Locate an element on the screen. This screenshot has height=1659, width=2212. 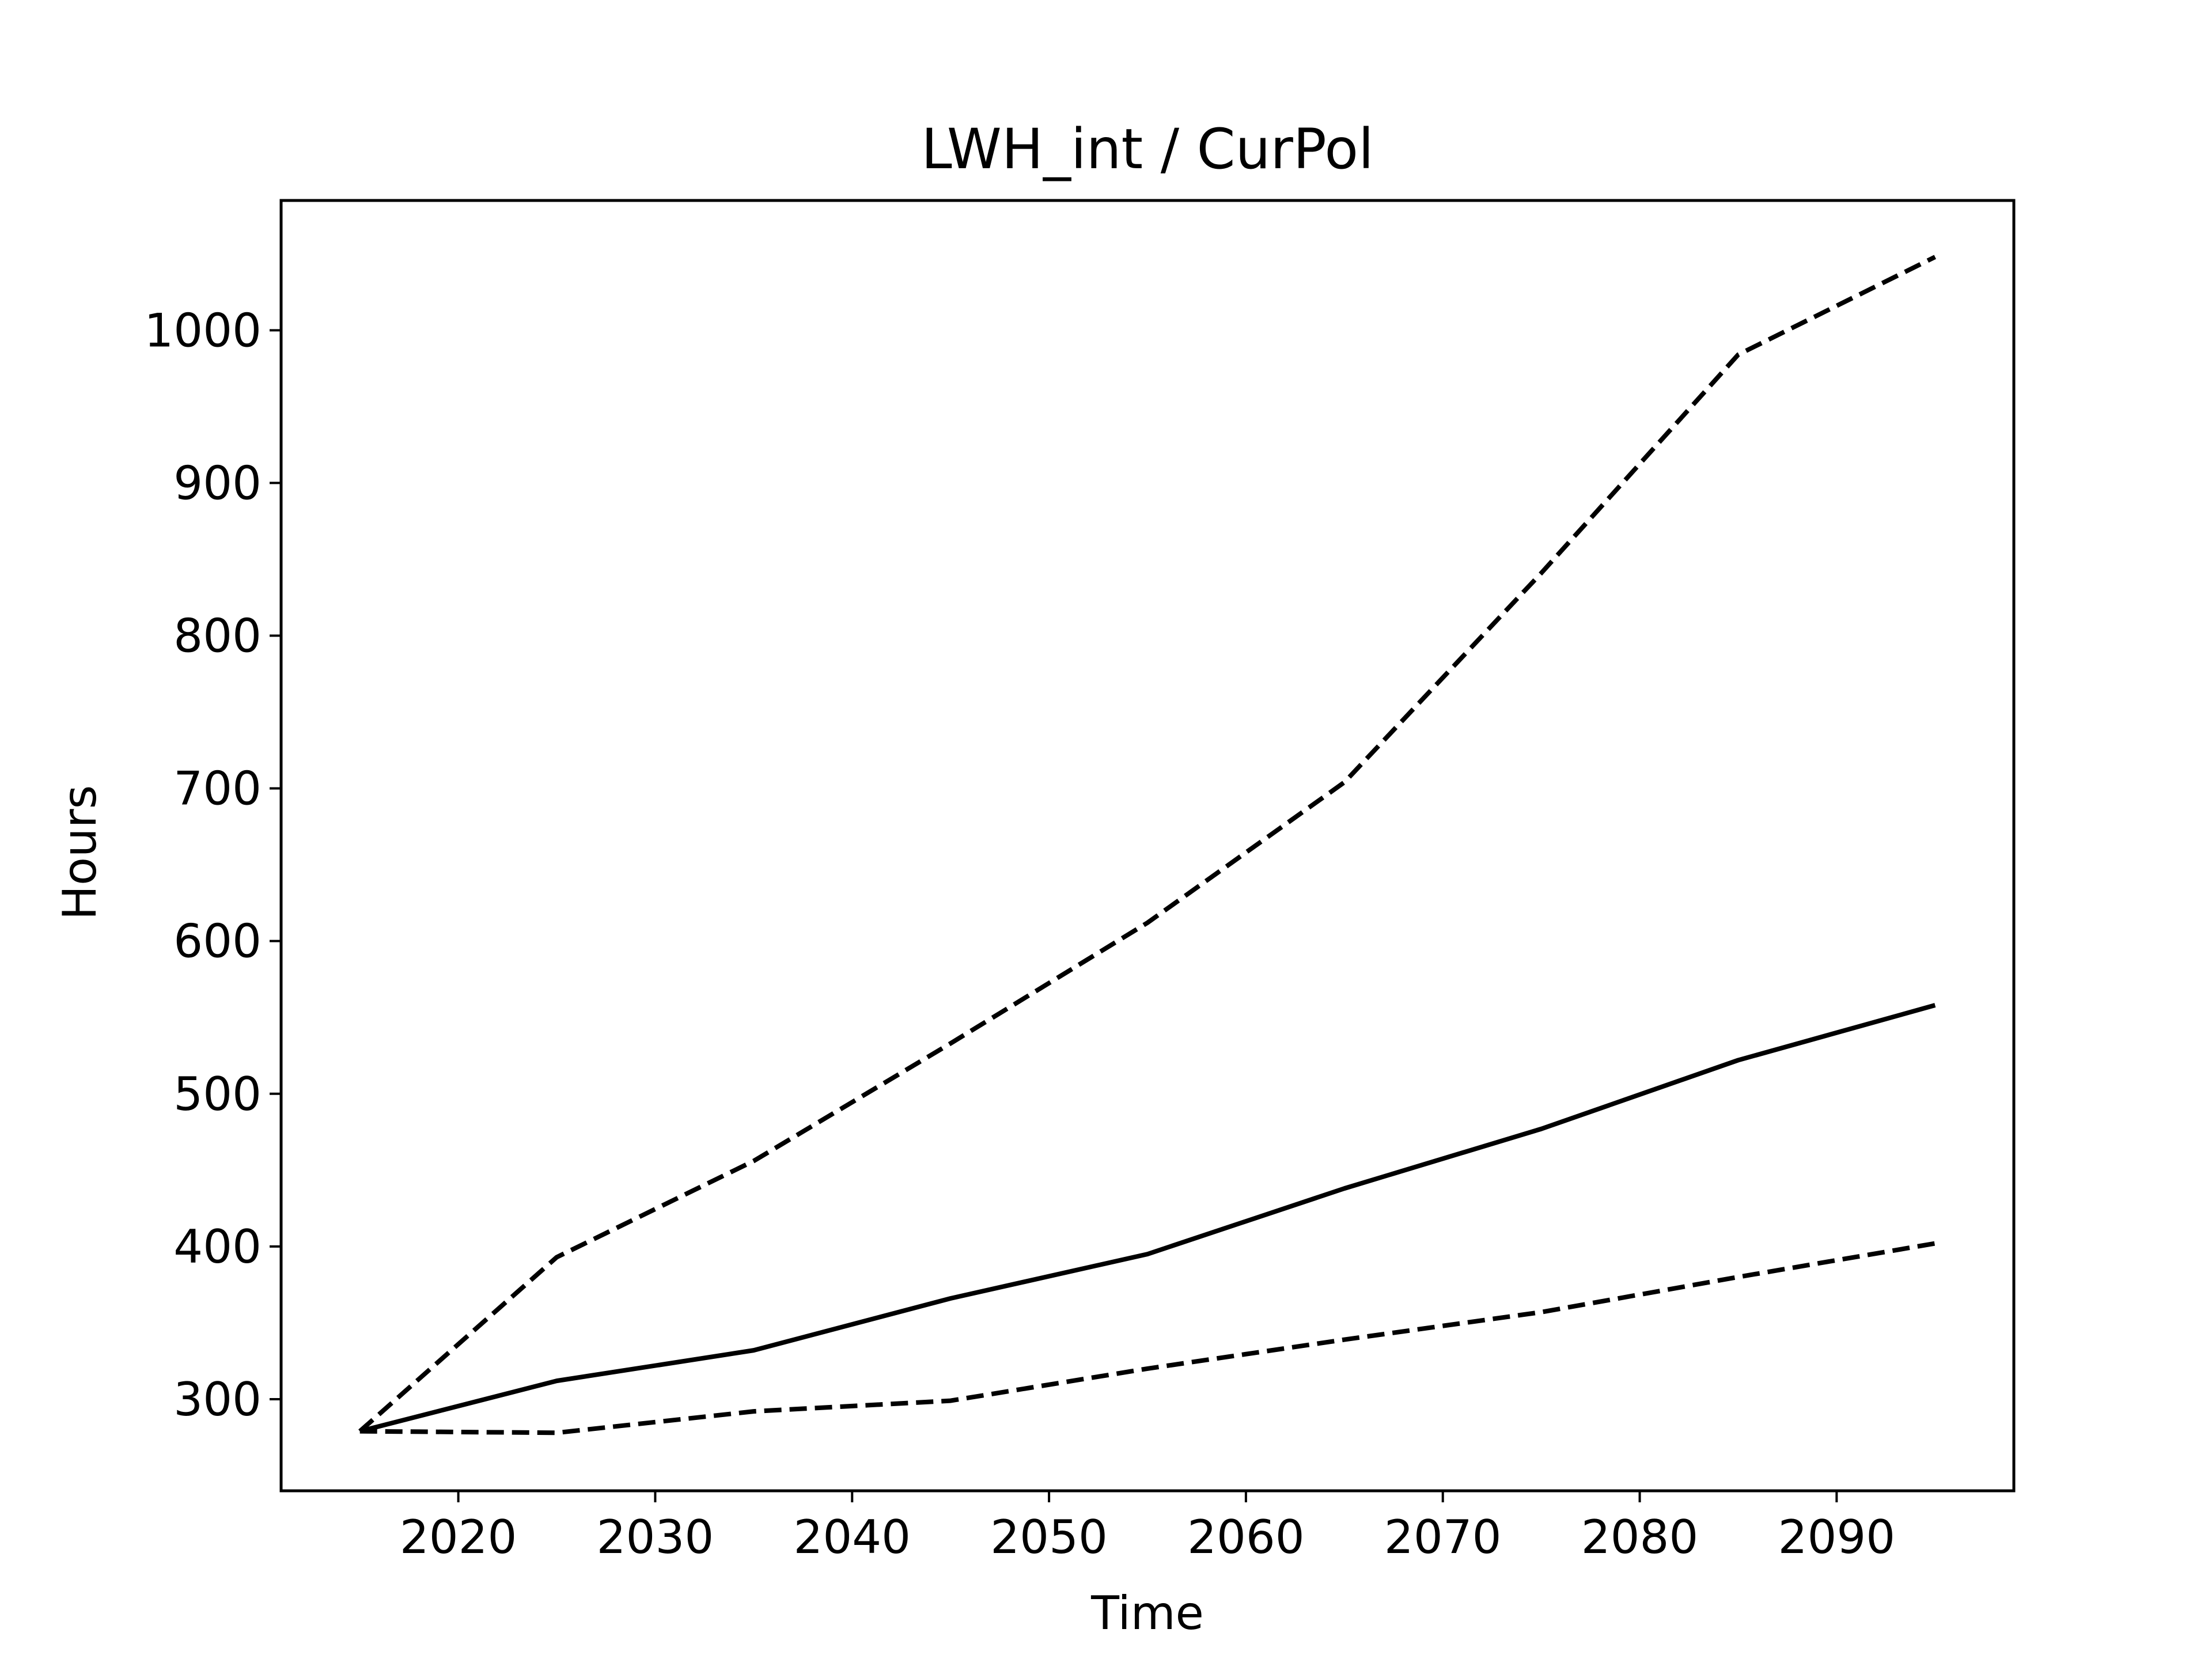
y-tick-label: 600 is located at coordinates (217, 941).